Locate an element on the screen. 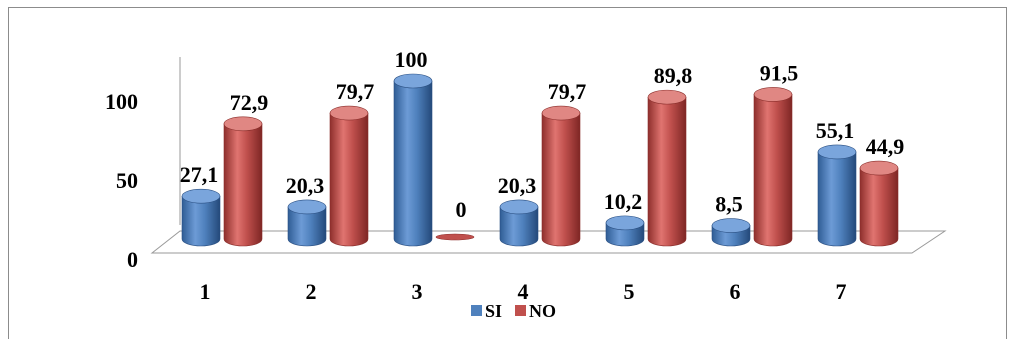 The width and height of the screenshot is (1017, 339). data-label: 0 is located at coordinates (461, 209).